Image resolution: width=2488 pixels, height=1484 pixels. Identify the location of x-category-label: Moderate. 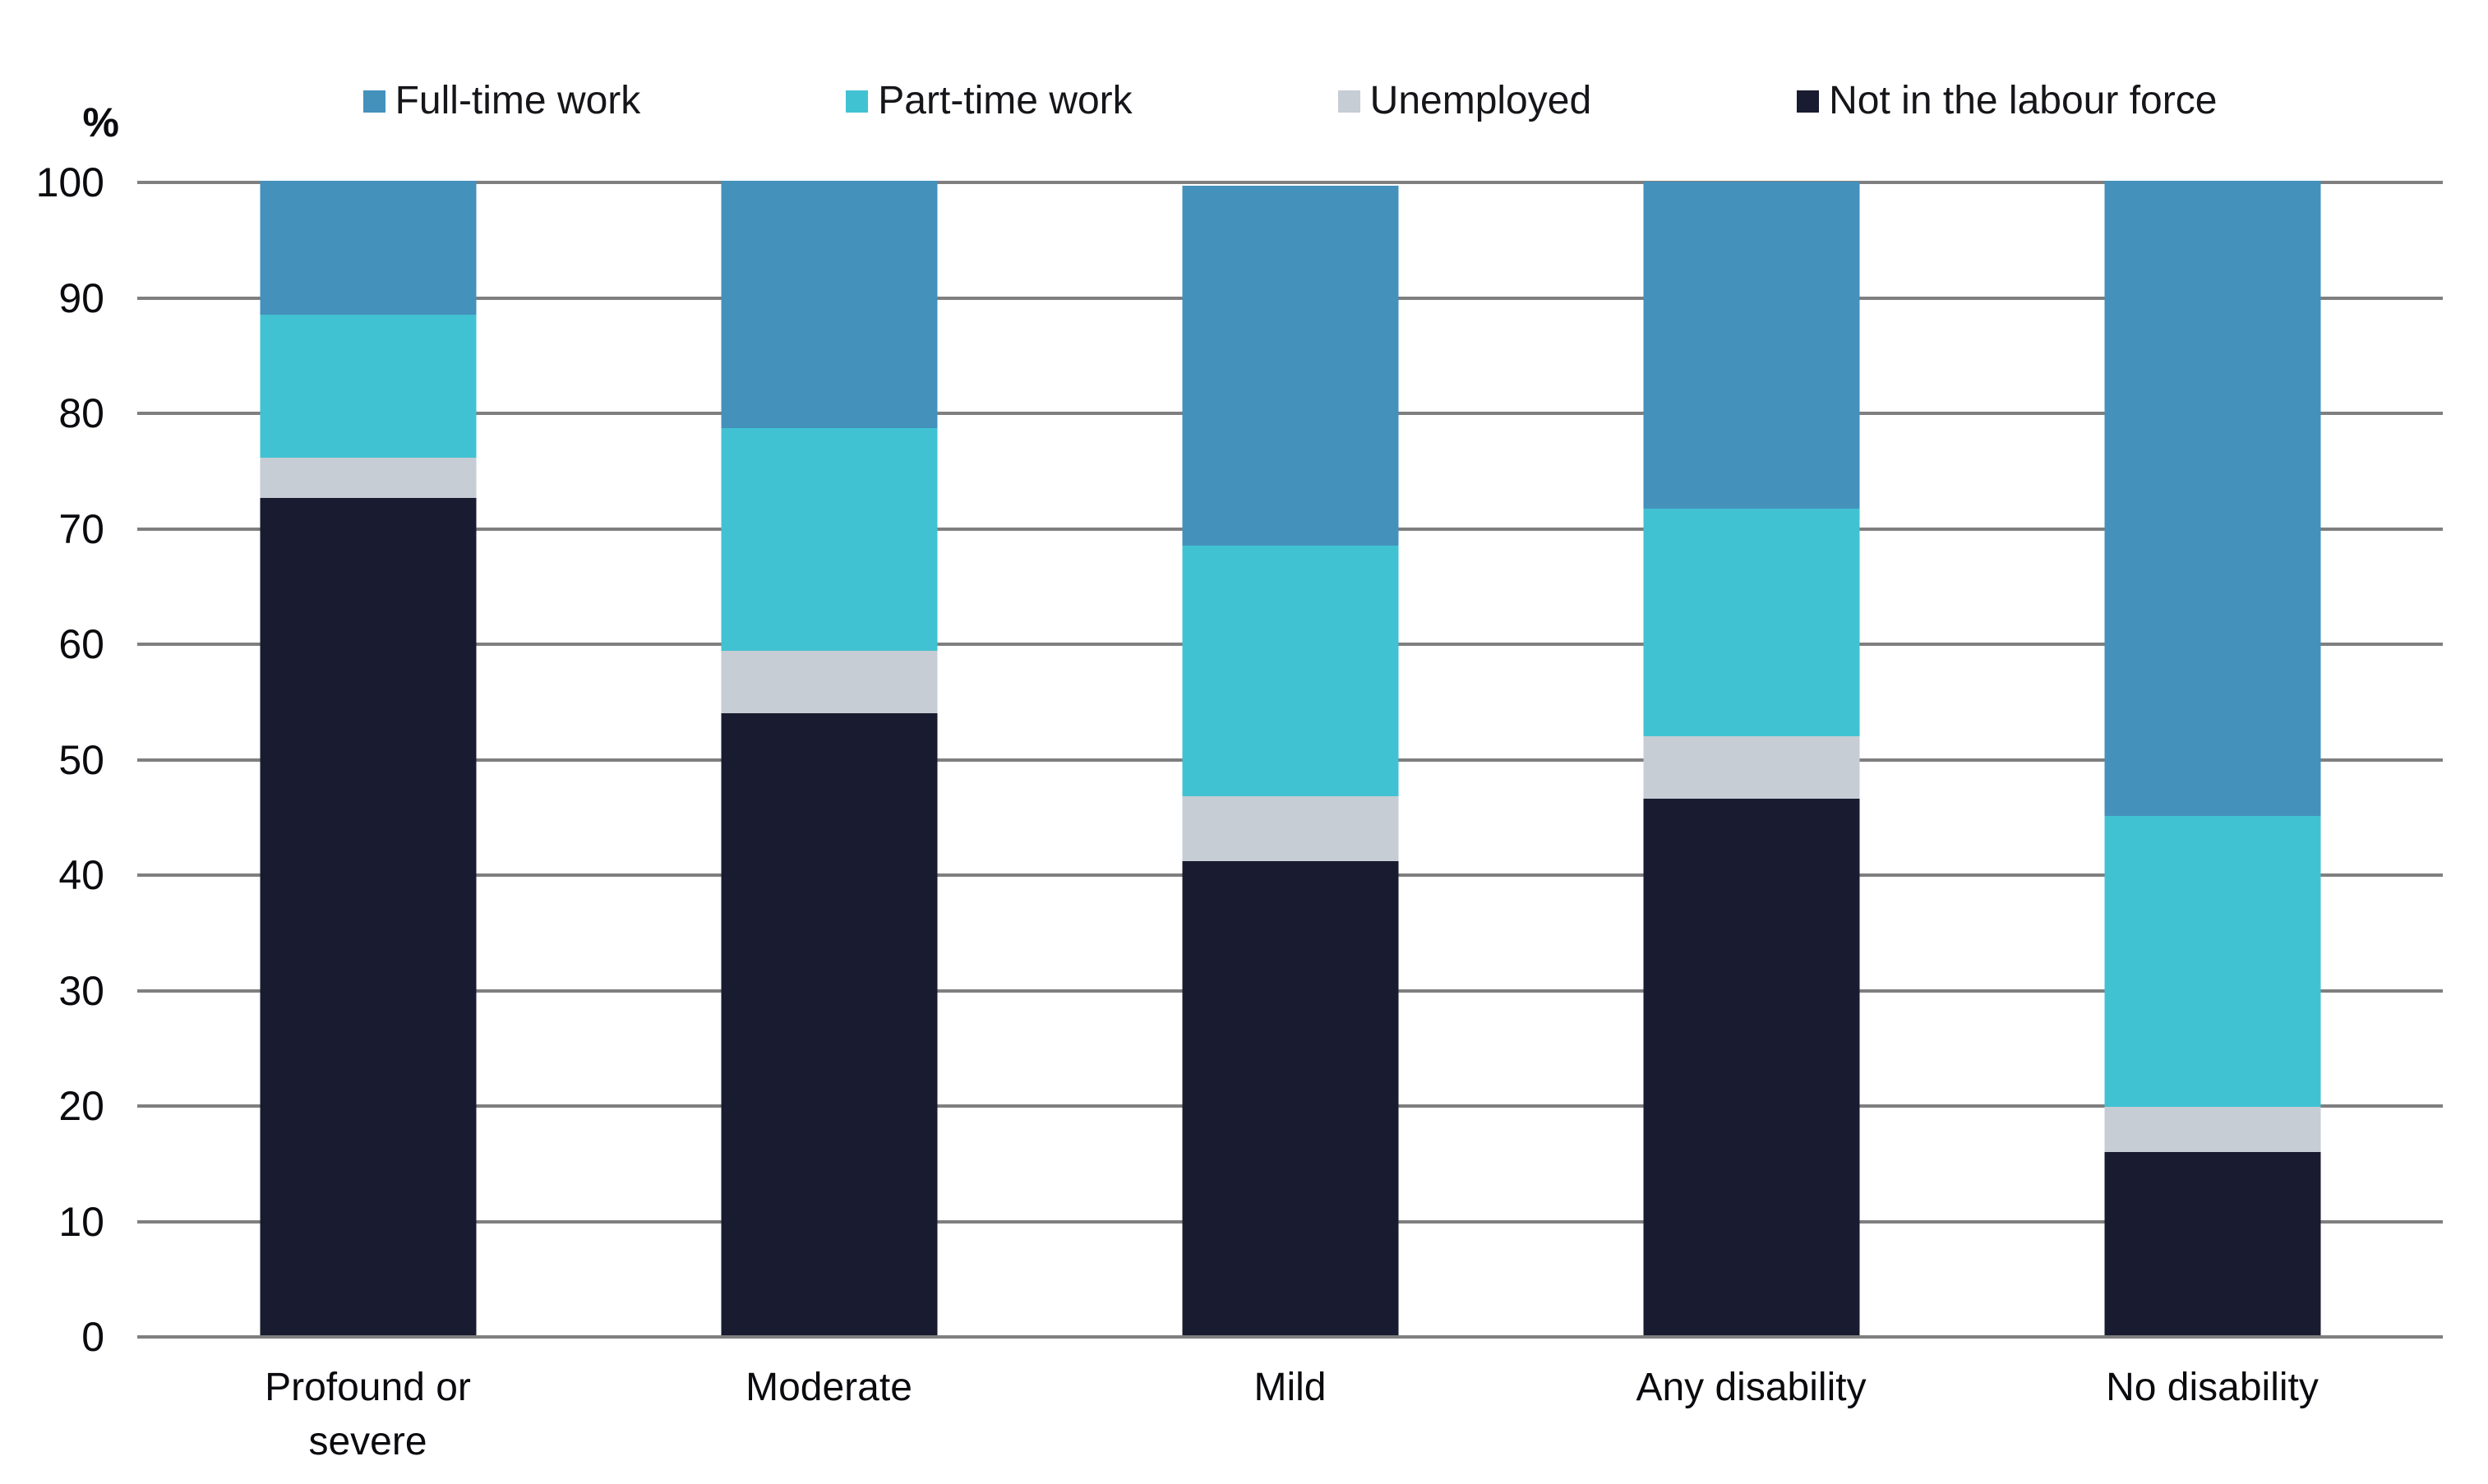
(828, 1388).